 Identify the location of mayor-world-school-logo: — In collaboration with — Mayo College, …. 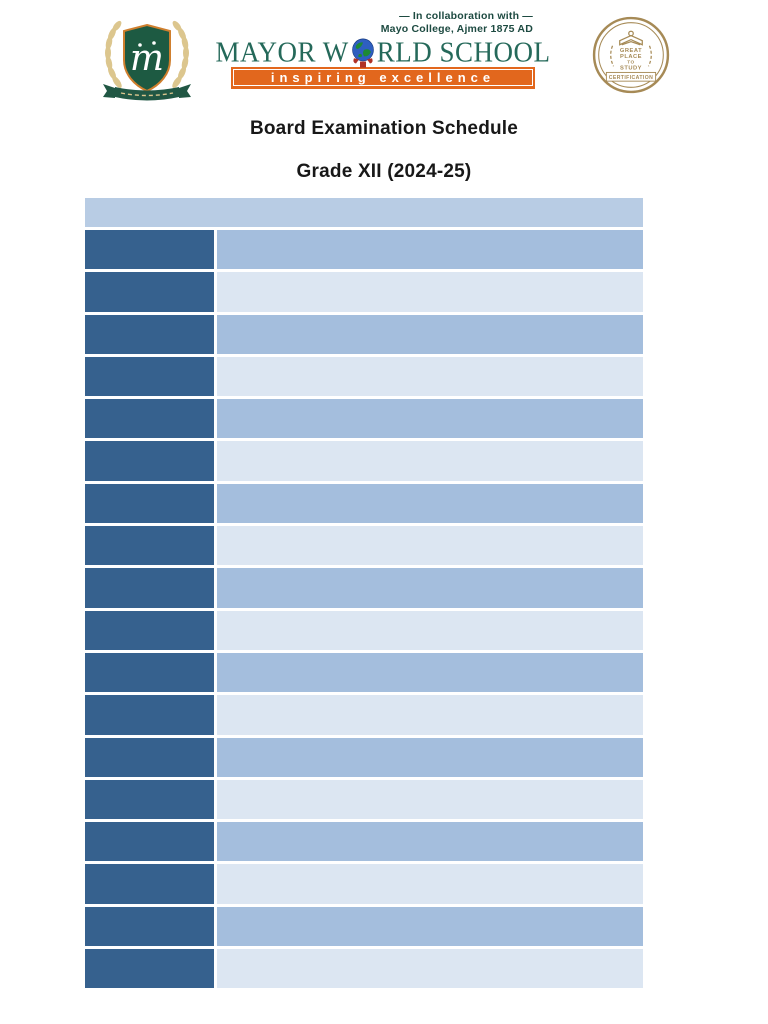
(382, 50).